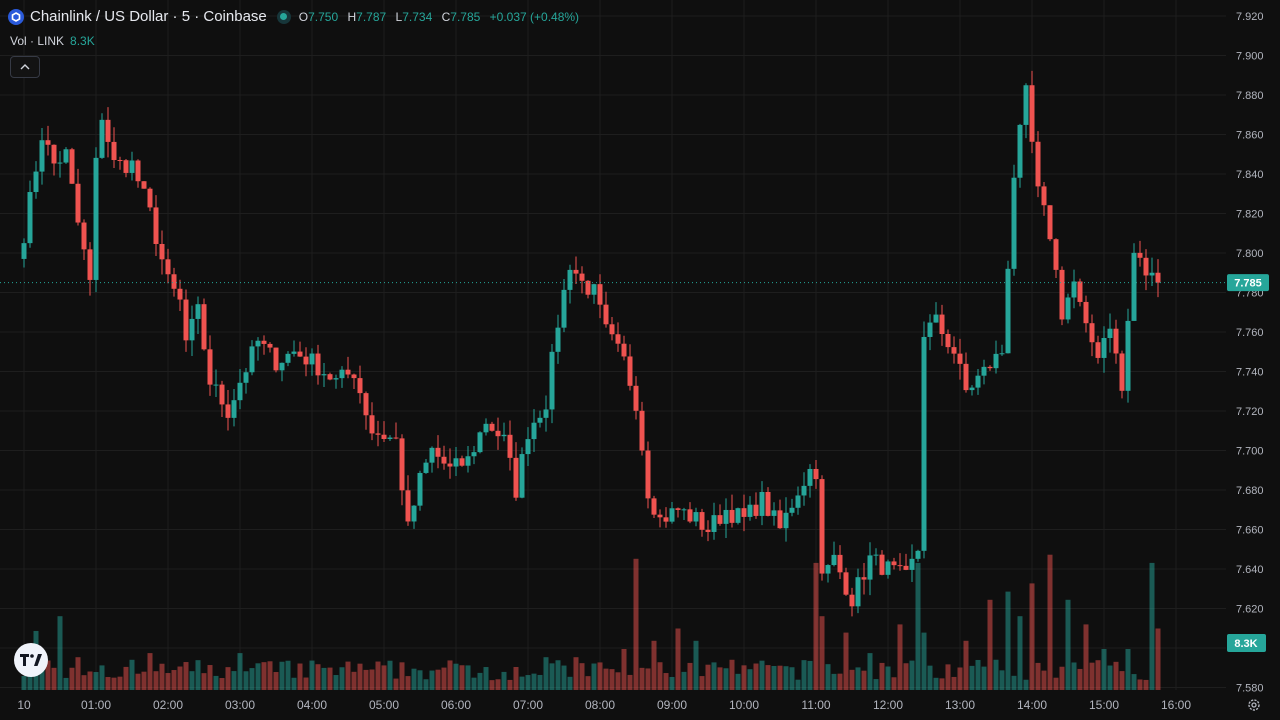 Image resolution: width=1280 pixels, height=720 pixels. I want to click on time-tick-label: 10, so click(24, 705).